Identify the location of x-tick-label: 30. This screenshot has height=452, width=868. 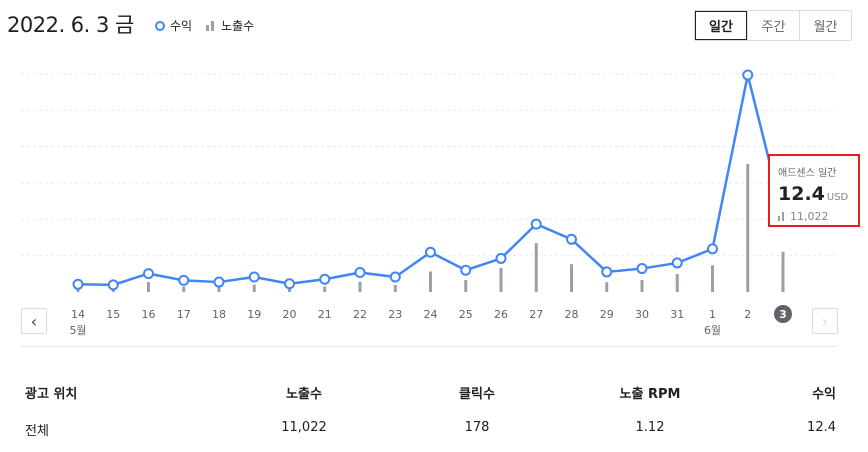
(642, 314).